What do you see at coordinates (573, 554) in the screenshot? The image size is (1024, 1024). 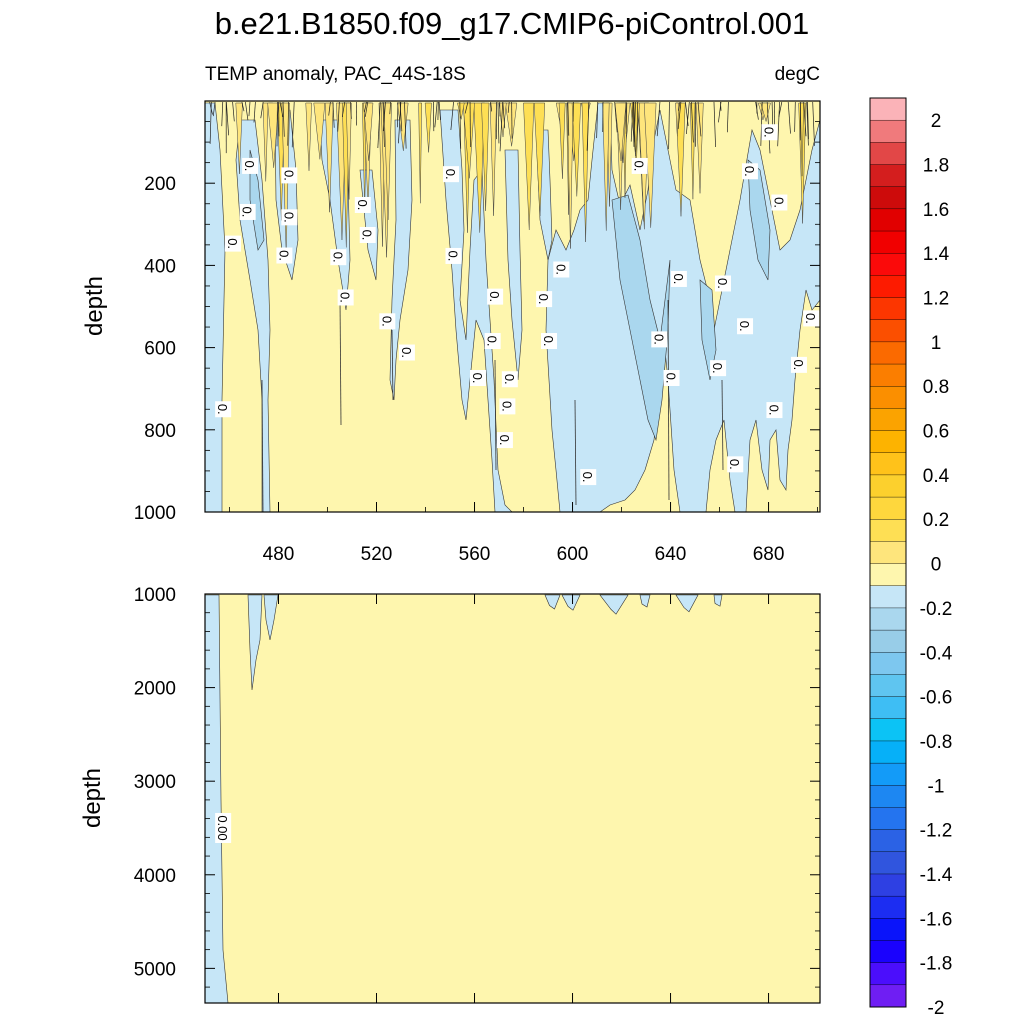 I see `upper-x-tick-label: 600` at bounding box center [573, 554].